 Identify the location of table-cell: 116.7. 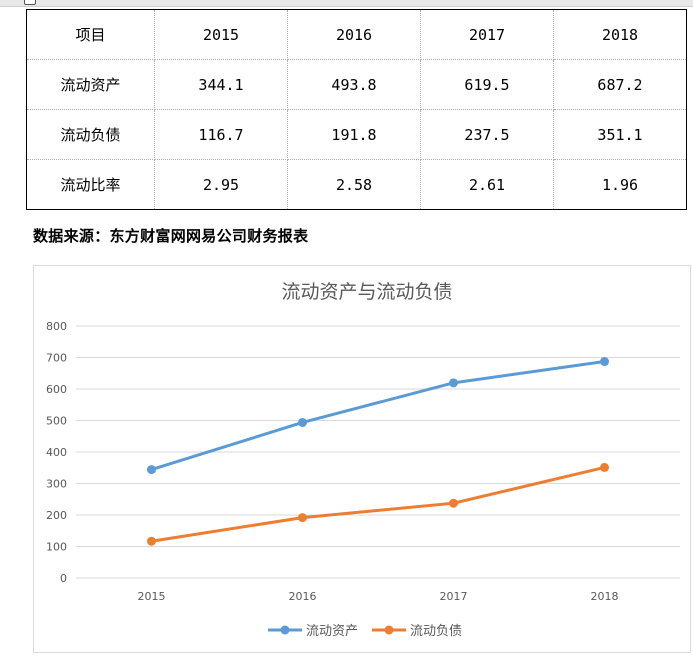
(221, 134).